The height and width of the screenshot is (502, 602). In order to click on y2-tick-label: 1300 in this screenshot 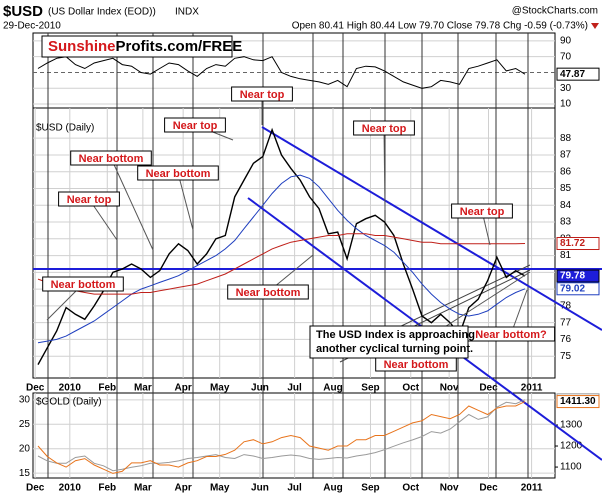, I will do `click(571, 425)`.